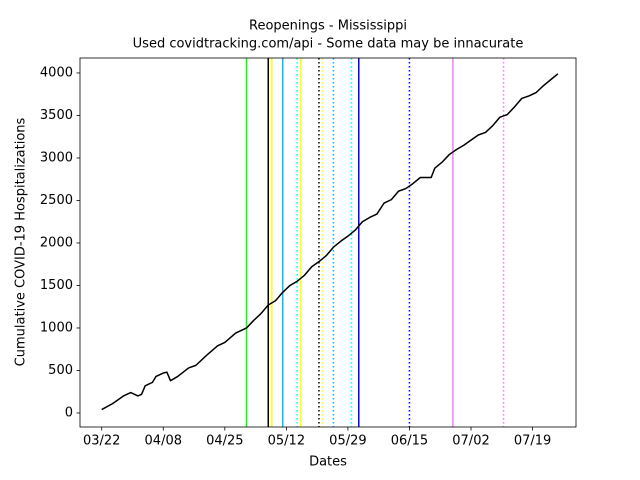 Image resolution: width=640 pixels, height=480 pixels. Describe the element at coordinates (56, 285) in the screenshot. I see `y-tick-label: 1500` at that location.